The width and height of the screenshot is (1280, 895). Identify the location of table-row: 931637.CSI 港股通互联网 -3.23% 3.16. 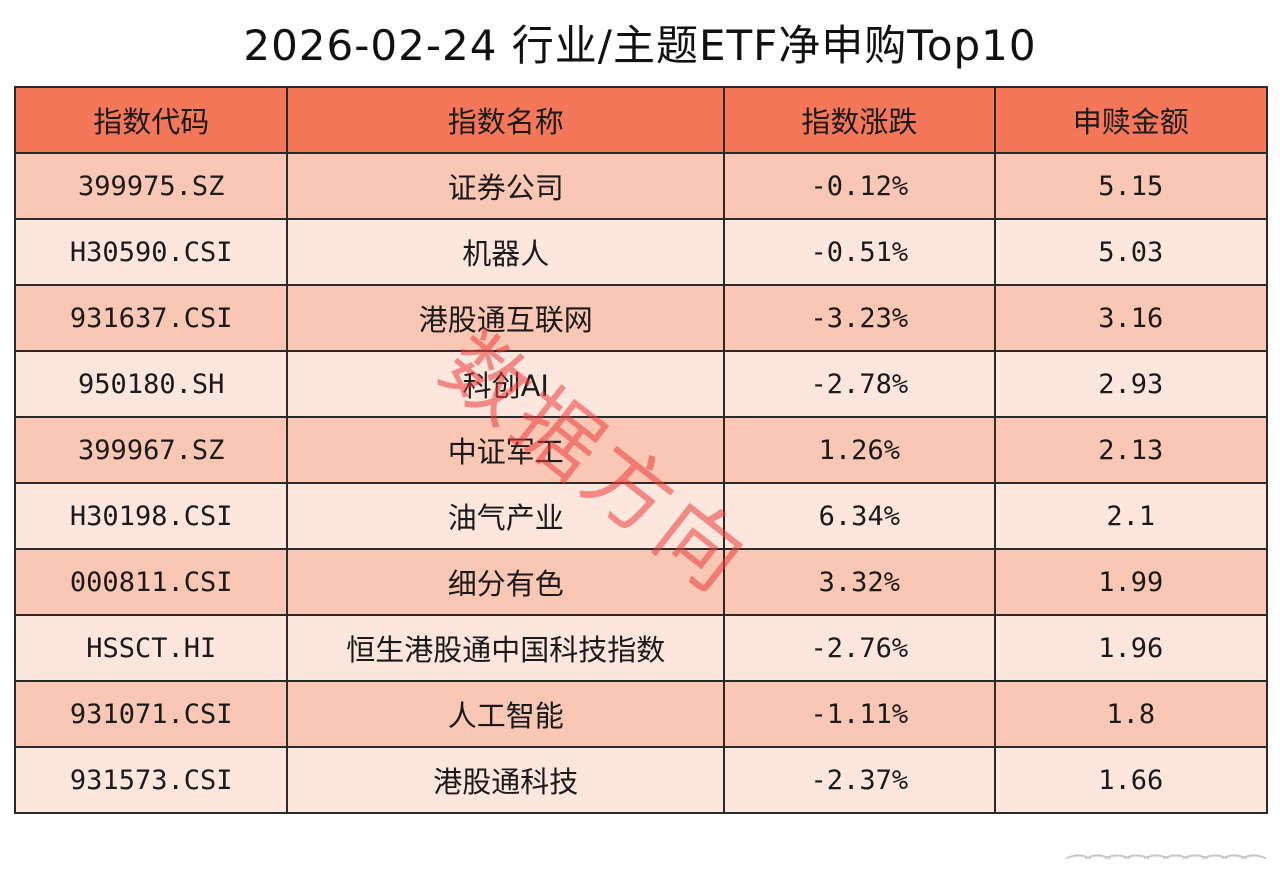
(641, 318).